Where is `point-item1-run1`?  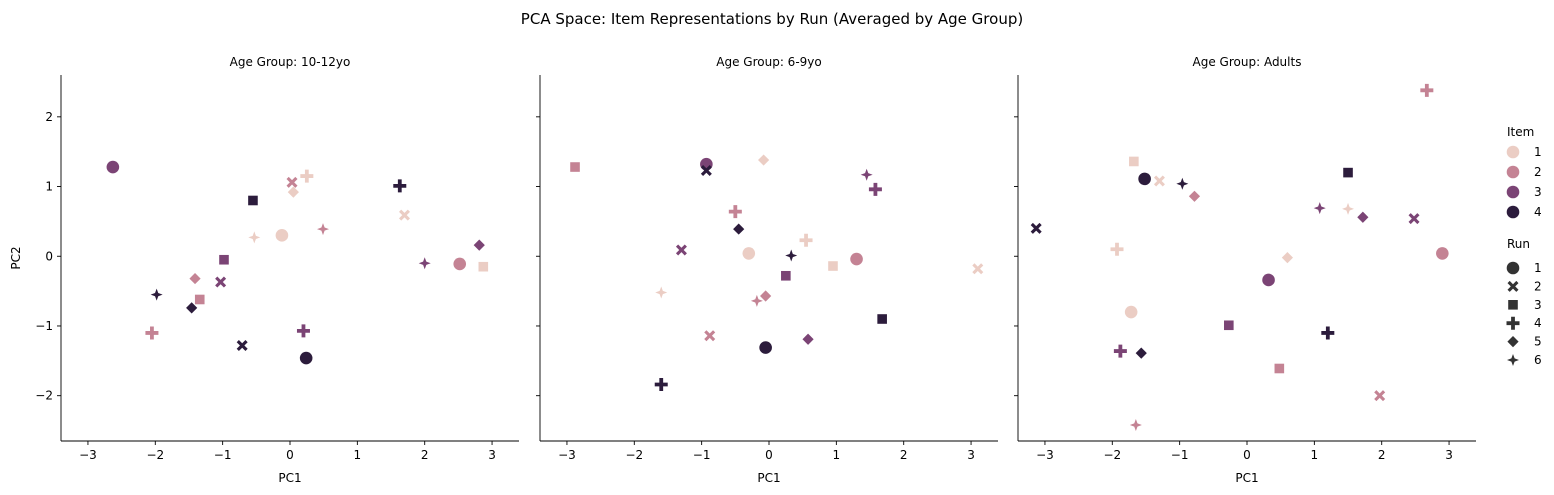
point-item1-run1 is located at coordinates (282, 235).